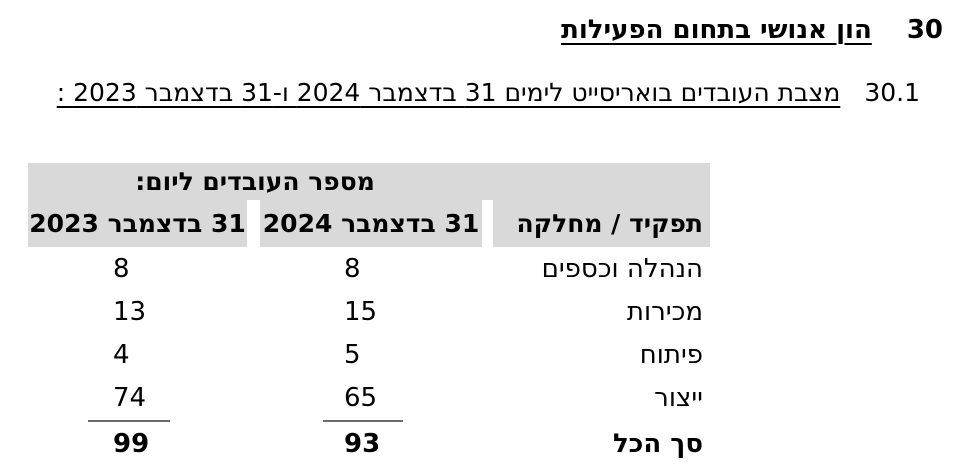 The height and width of the screenshot is (472, 978). I want to click on group-header-row: מספר העובדים ליום:, so click(369, 181).